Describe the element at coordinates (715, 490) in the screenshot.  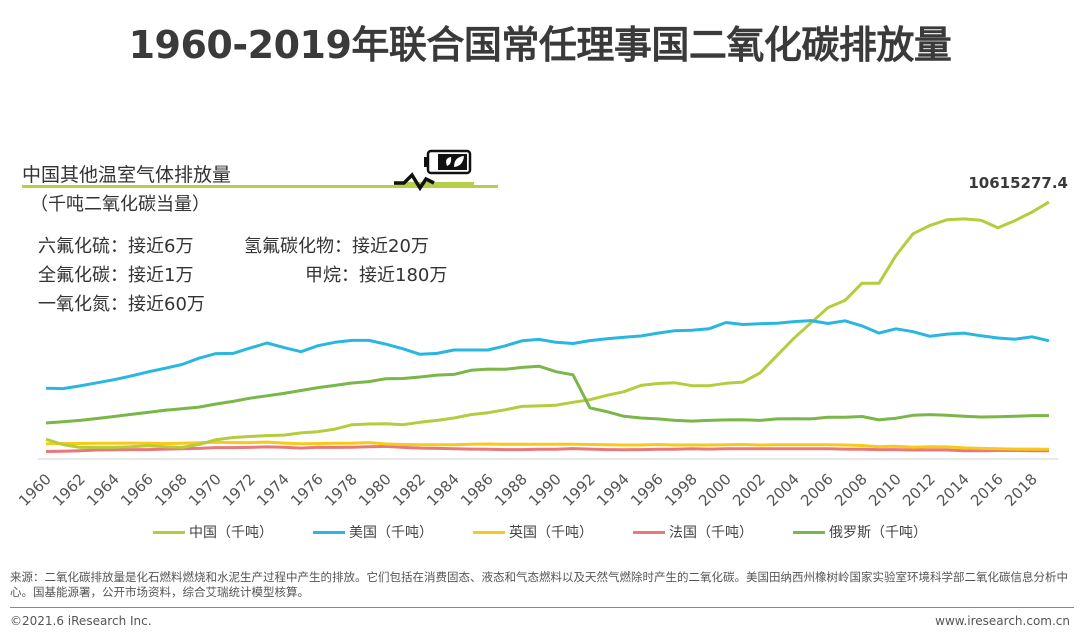
I see `x-tick-label: 2000` at that location.